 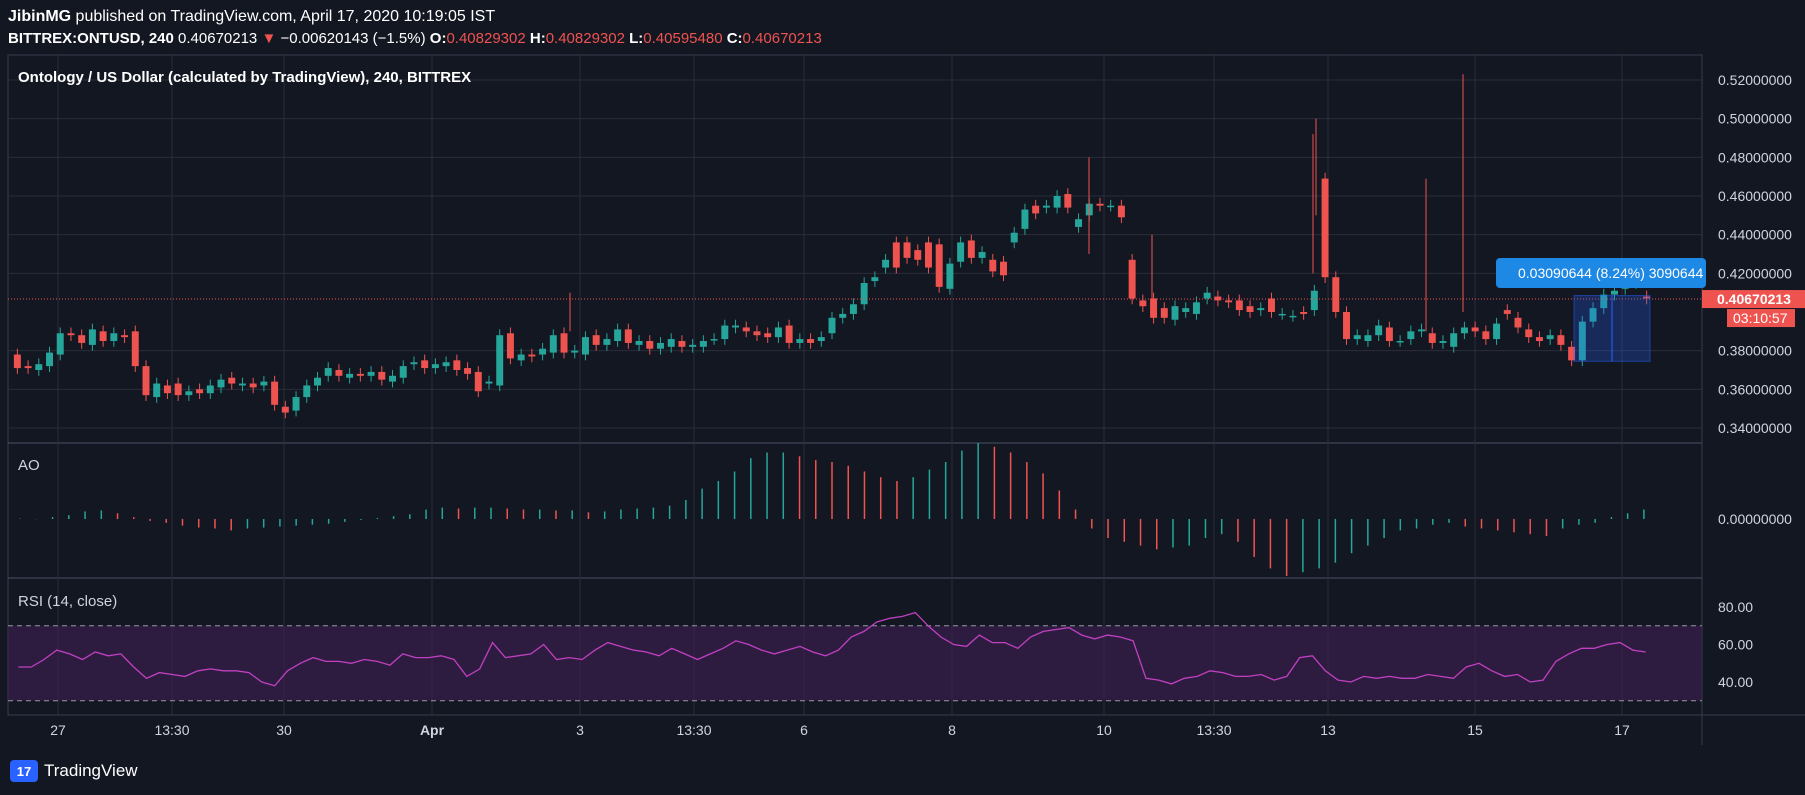 What do you see at coordinates (782, 38) in the screenshot?
I see `close-value: 0.40670213` at bounding box center [782, 38].